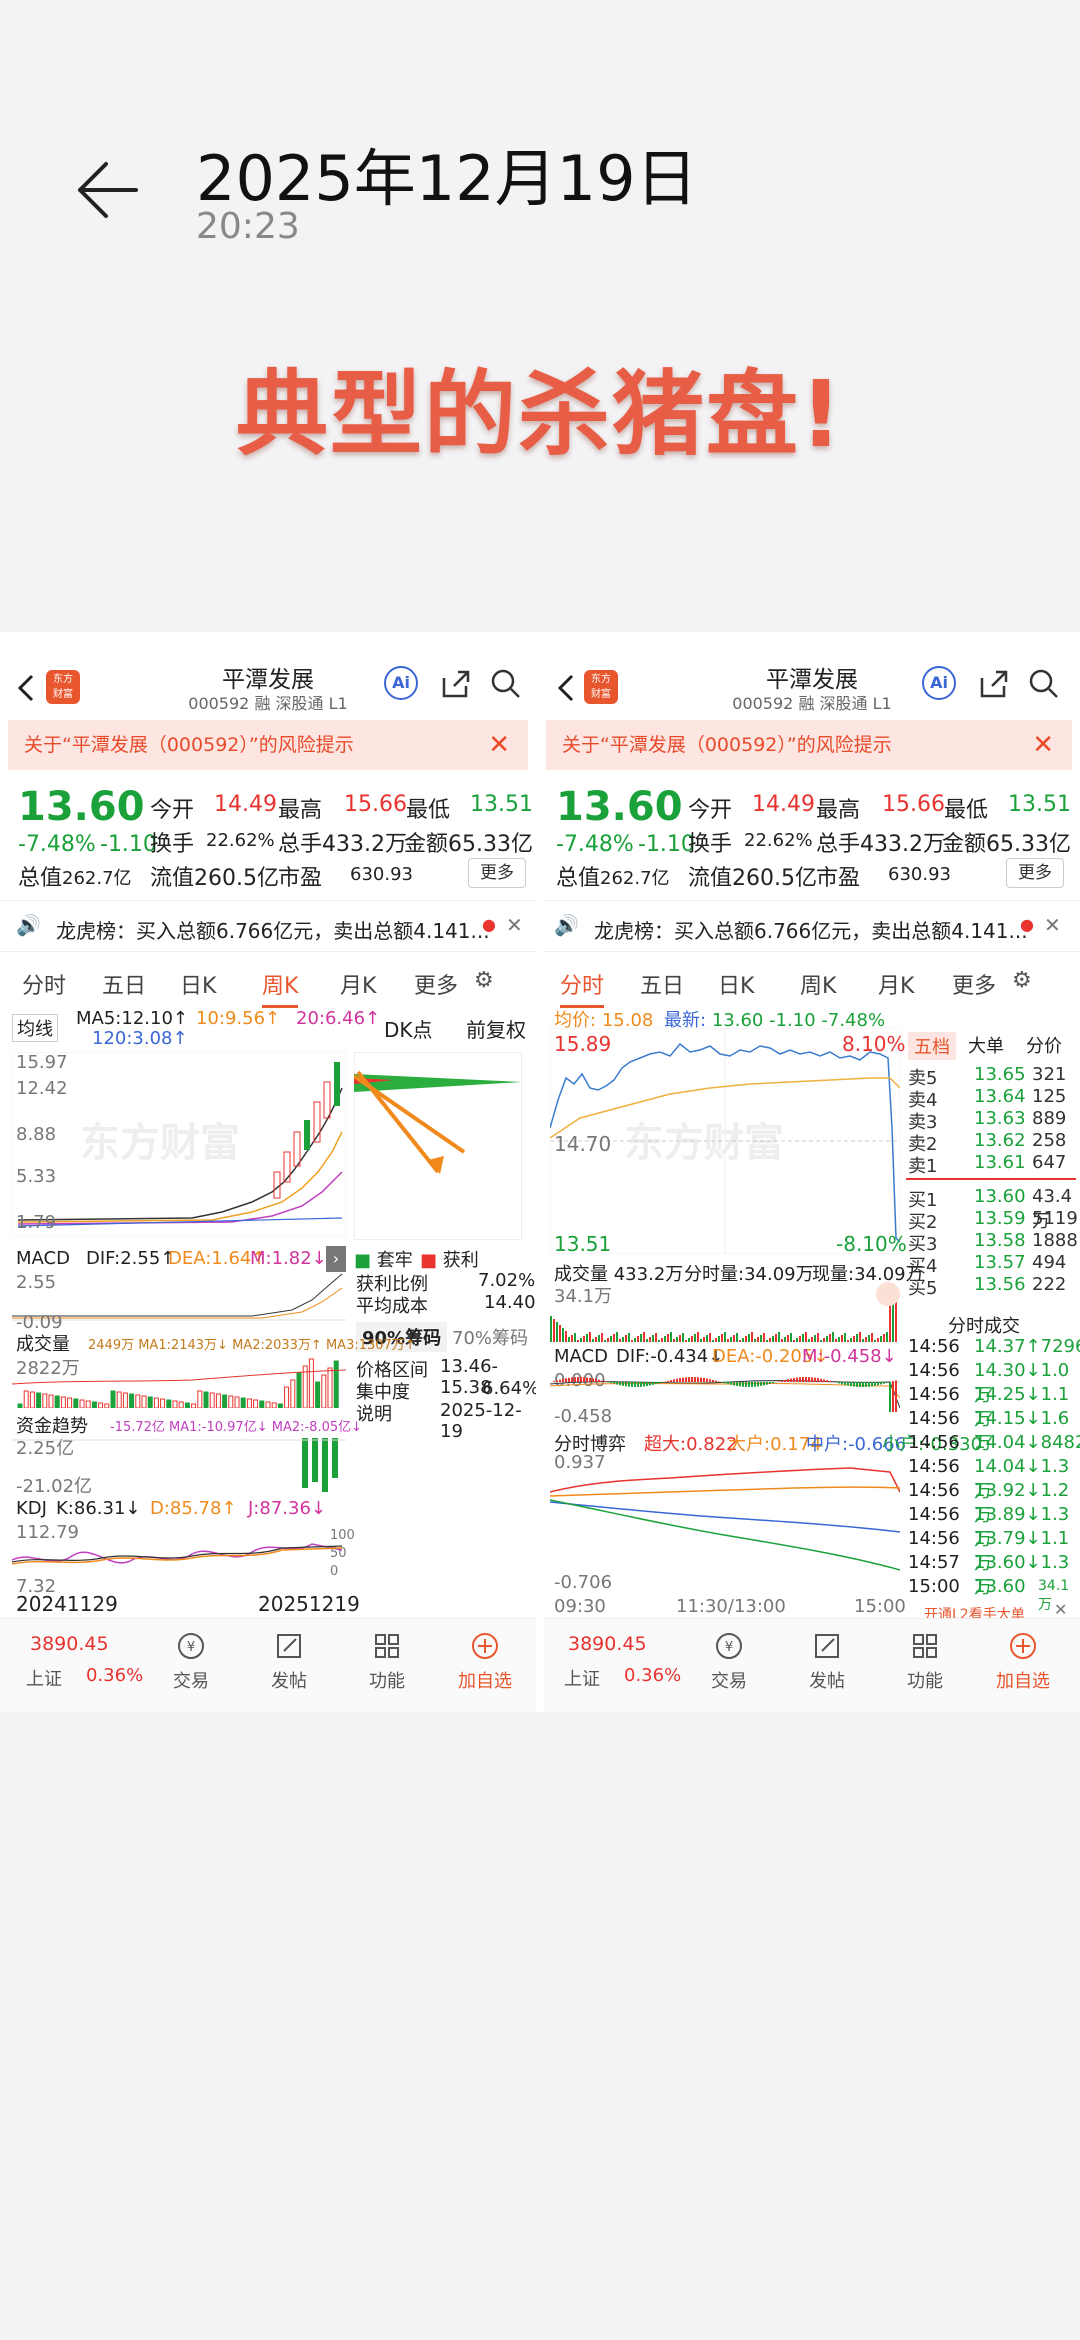 The height and width of the screenshot is (2340, 1080). I want to click on bid-row-label: 买5, so click(923, 1288).